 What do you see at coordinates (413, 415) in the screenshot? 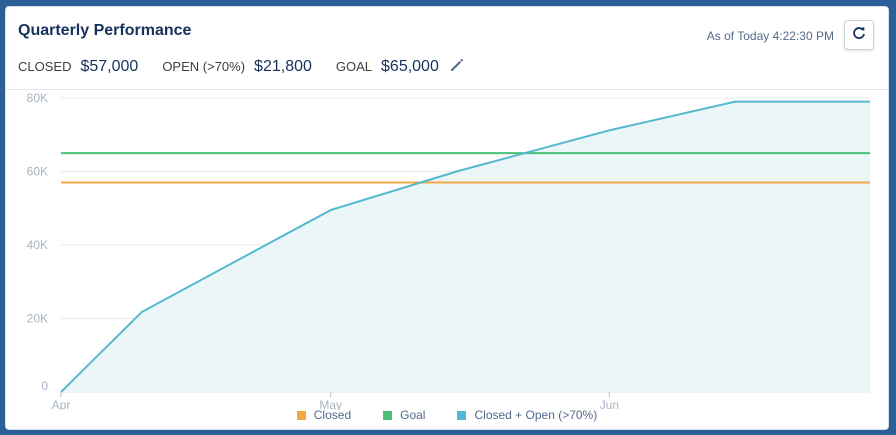
I see `legend-goal-label: Goal` at bounding box center [413, 415].